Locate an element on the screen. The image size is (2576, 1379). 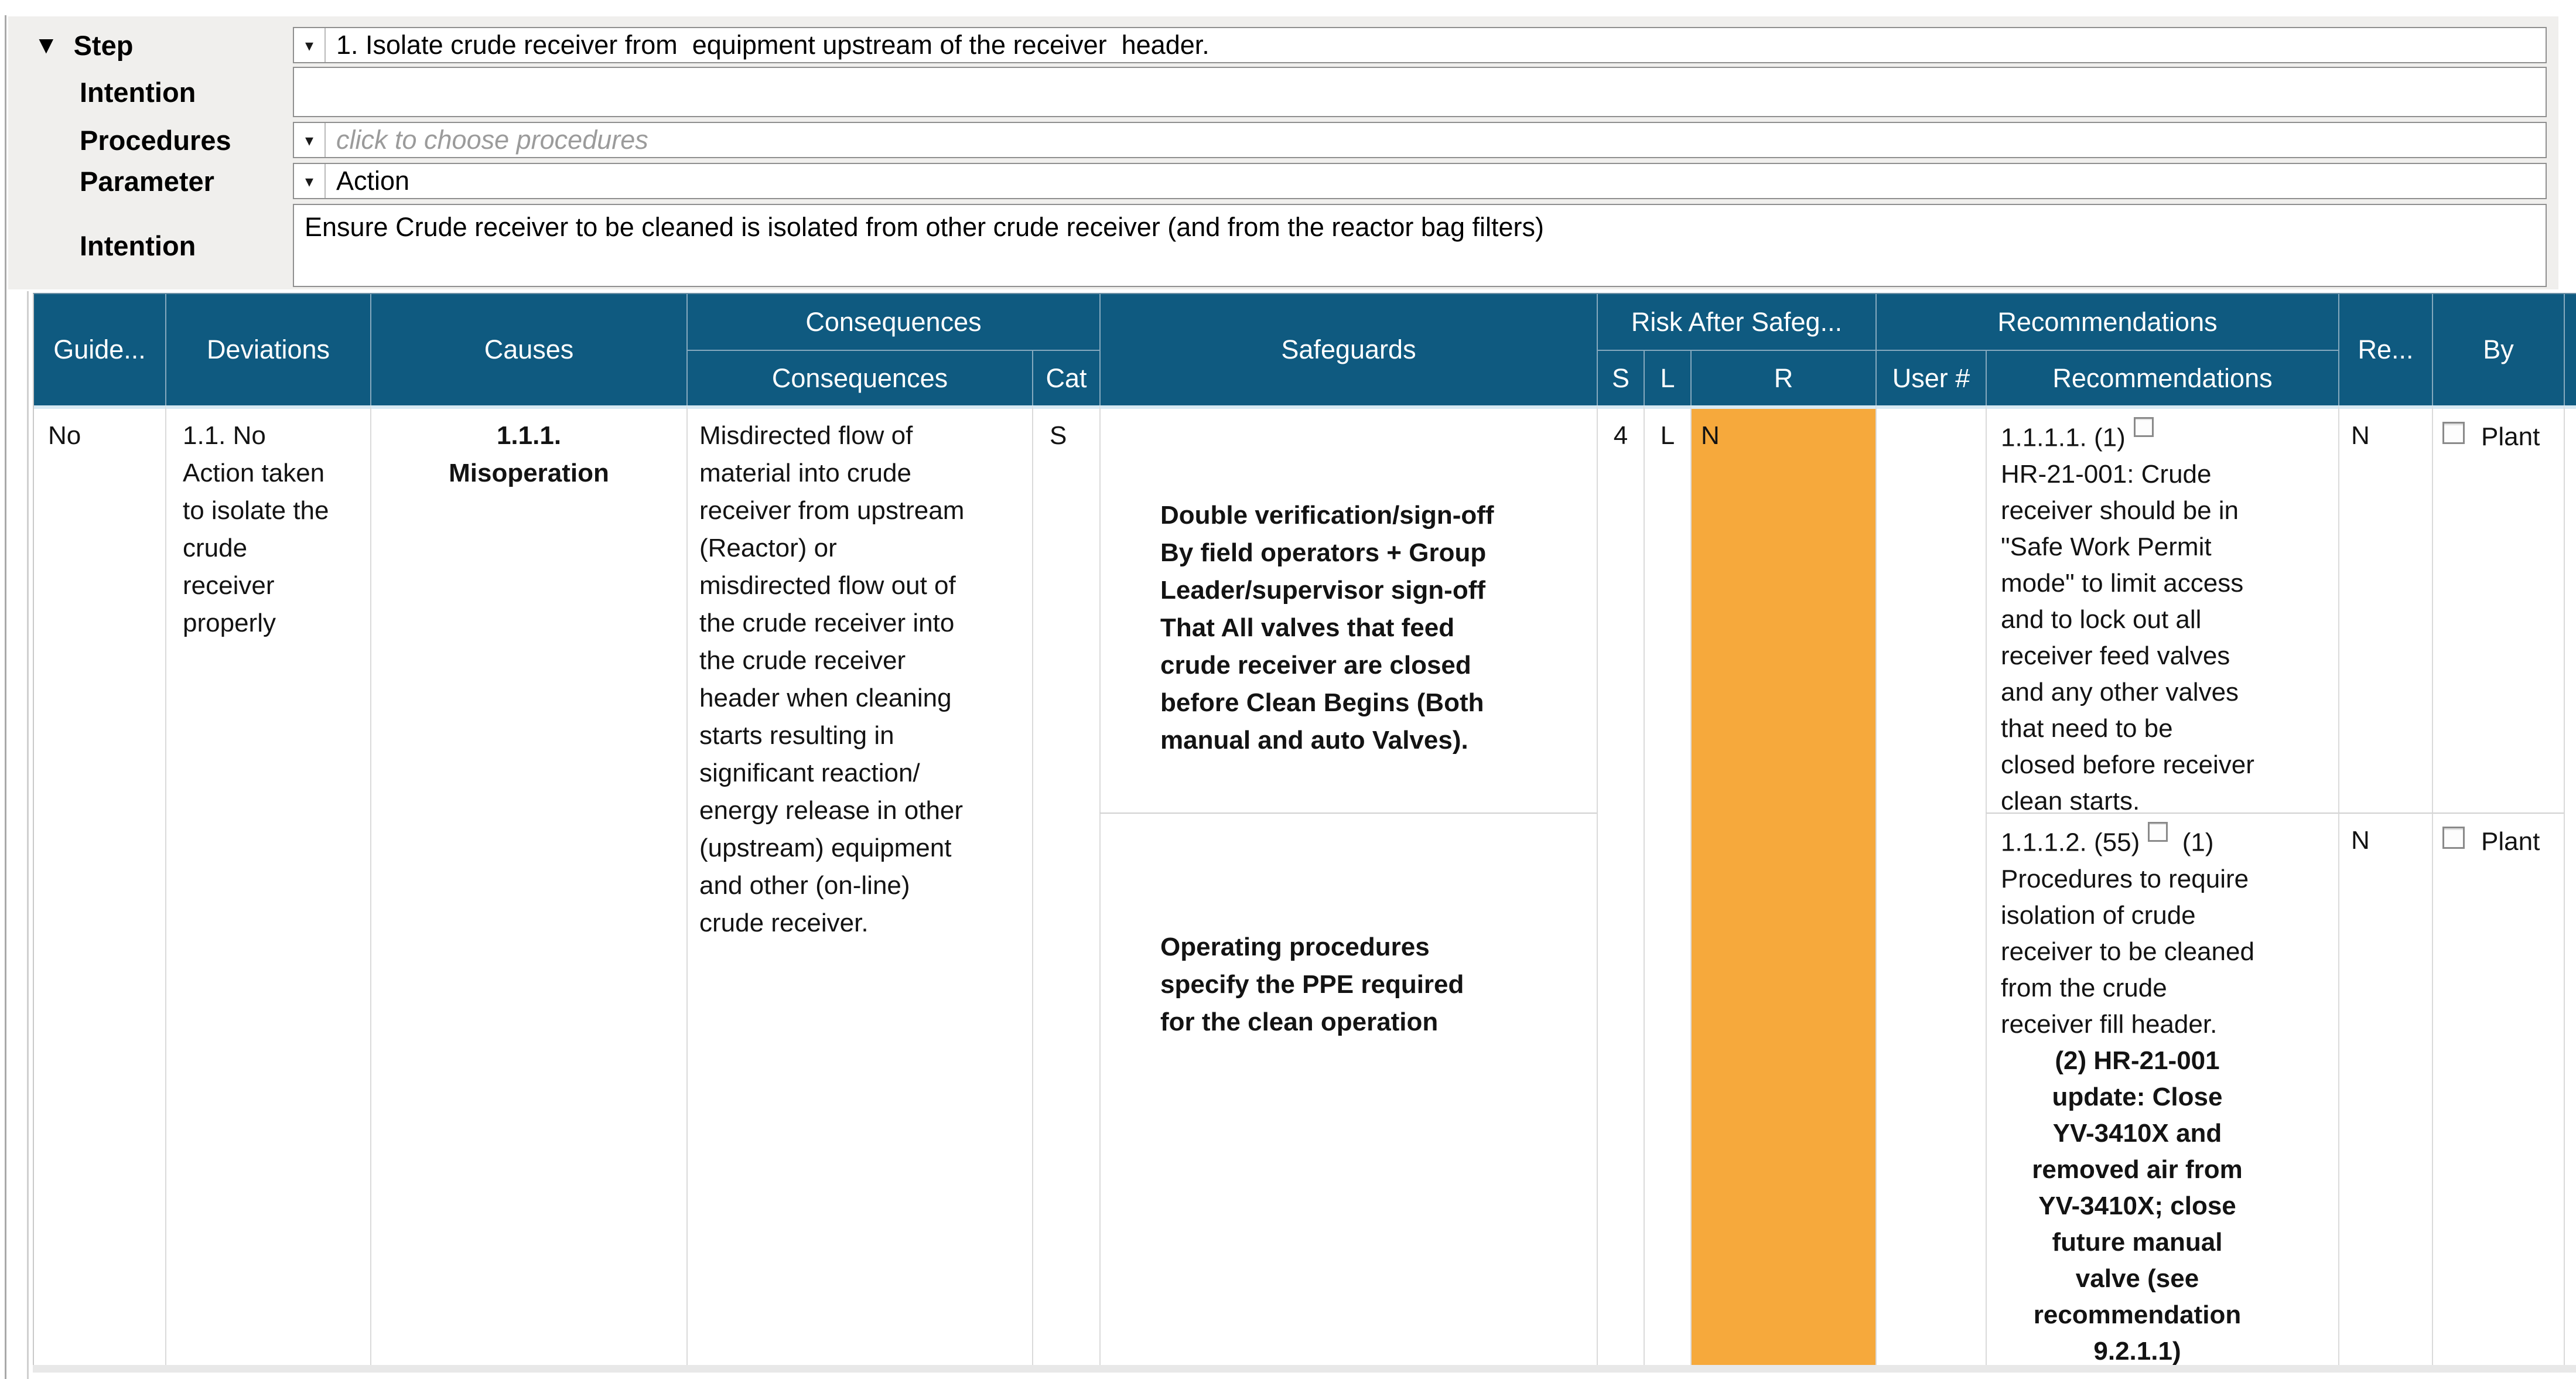
intention-value is located at coordinates (1420, 92).